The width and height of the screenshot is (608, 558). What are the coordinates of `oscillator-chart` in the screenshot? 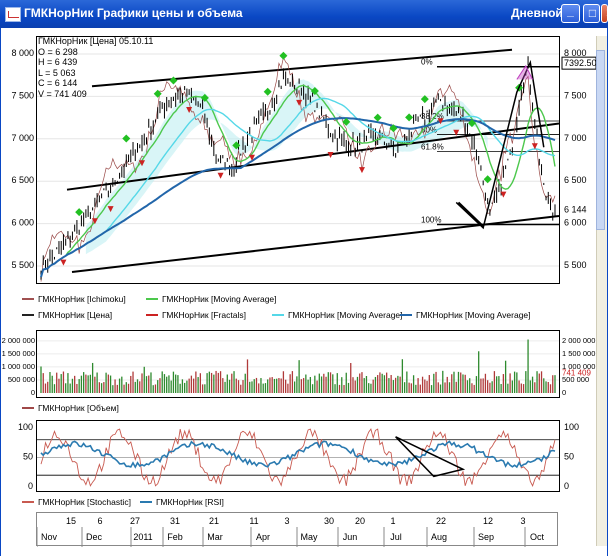 It's located at (298, 456).